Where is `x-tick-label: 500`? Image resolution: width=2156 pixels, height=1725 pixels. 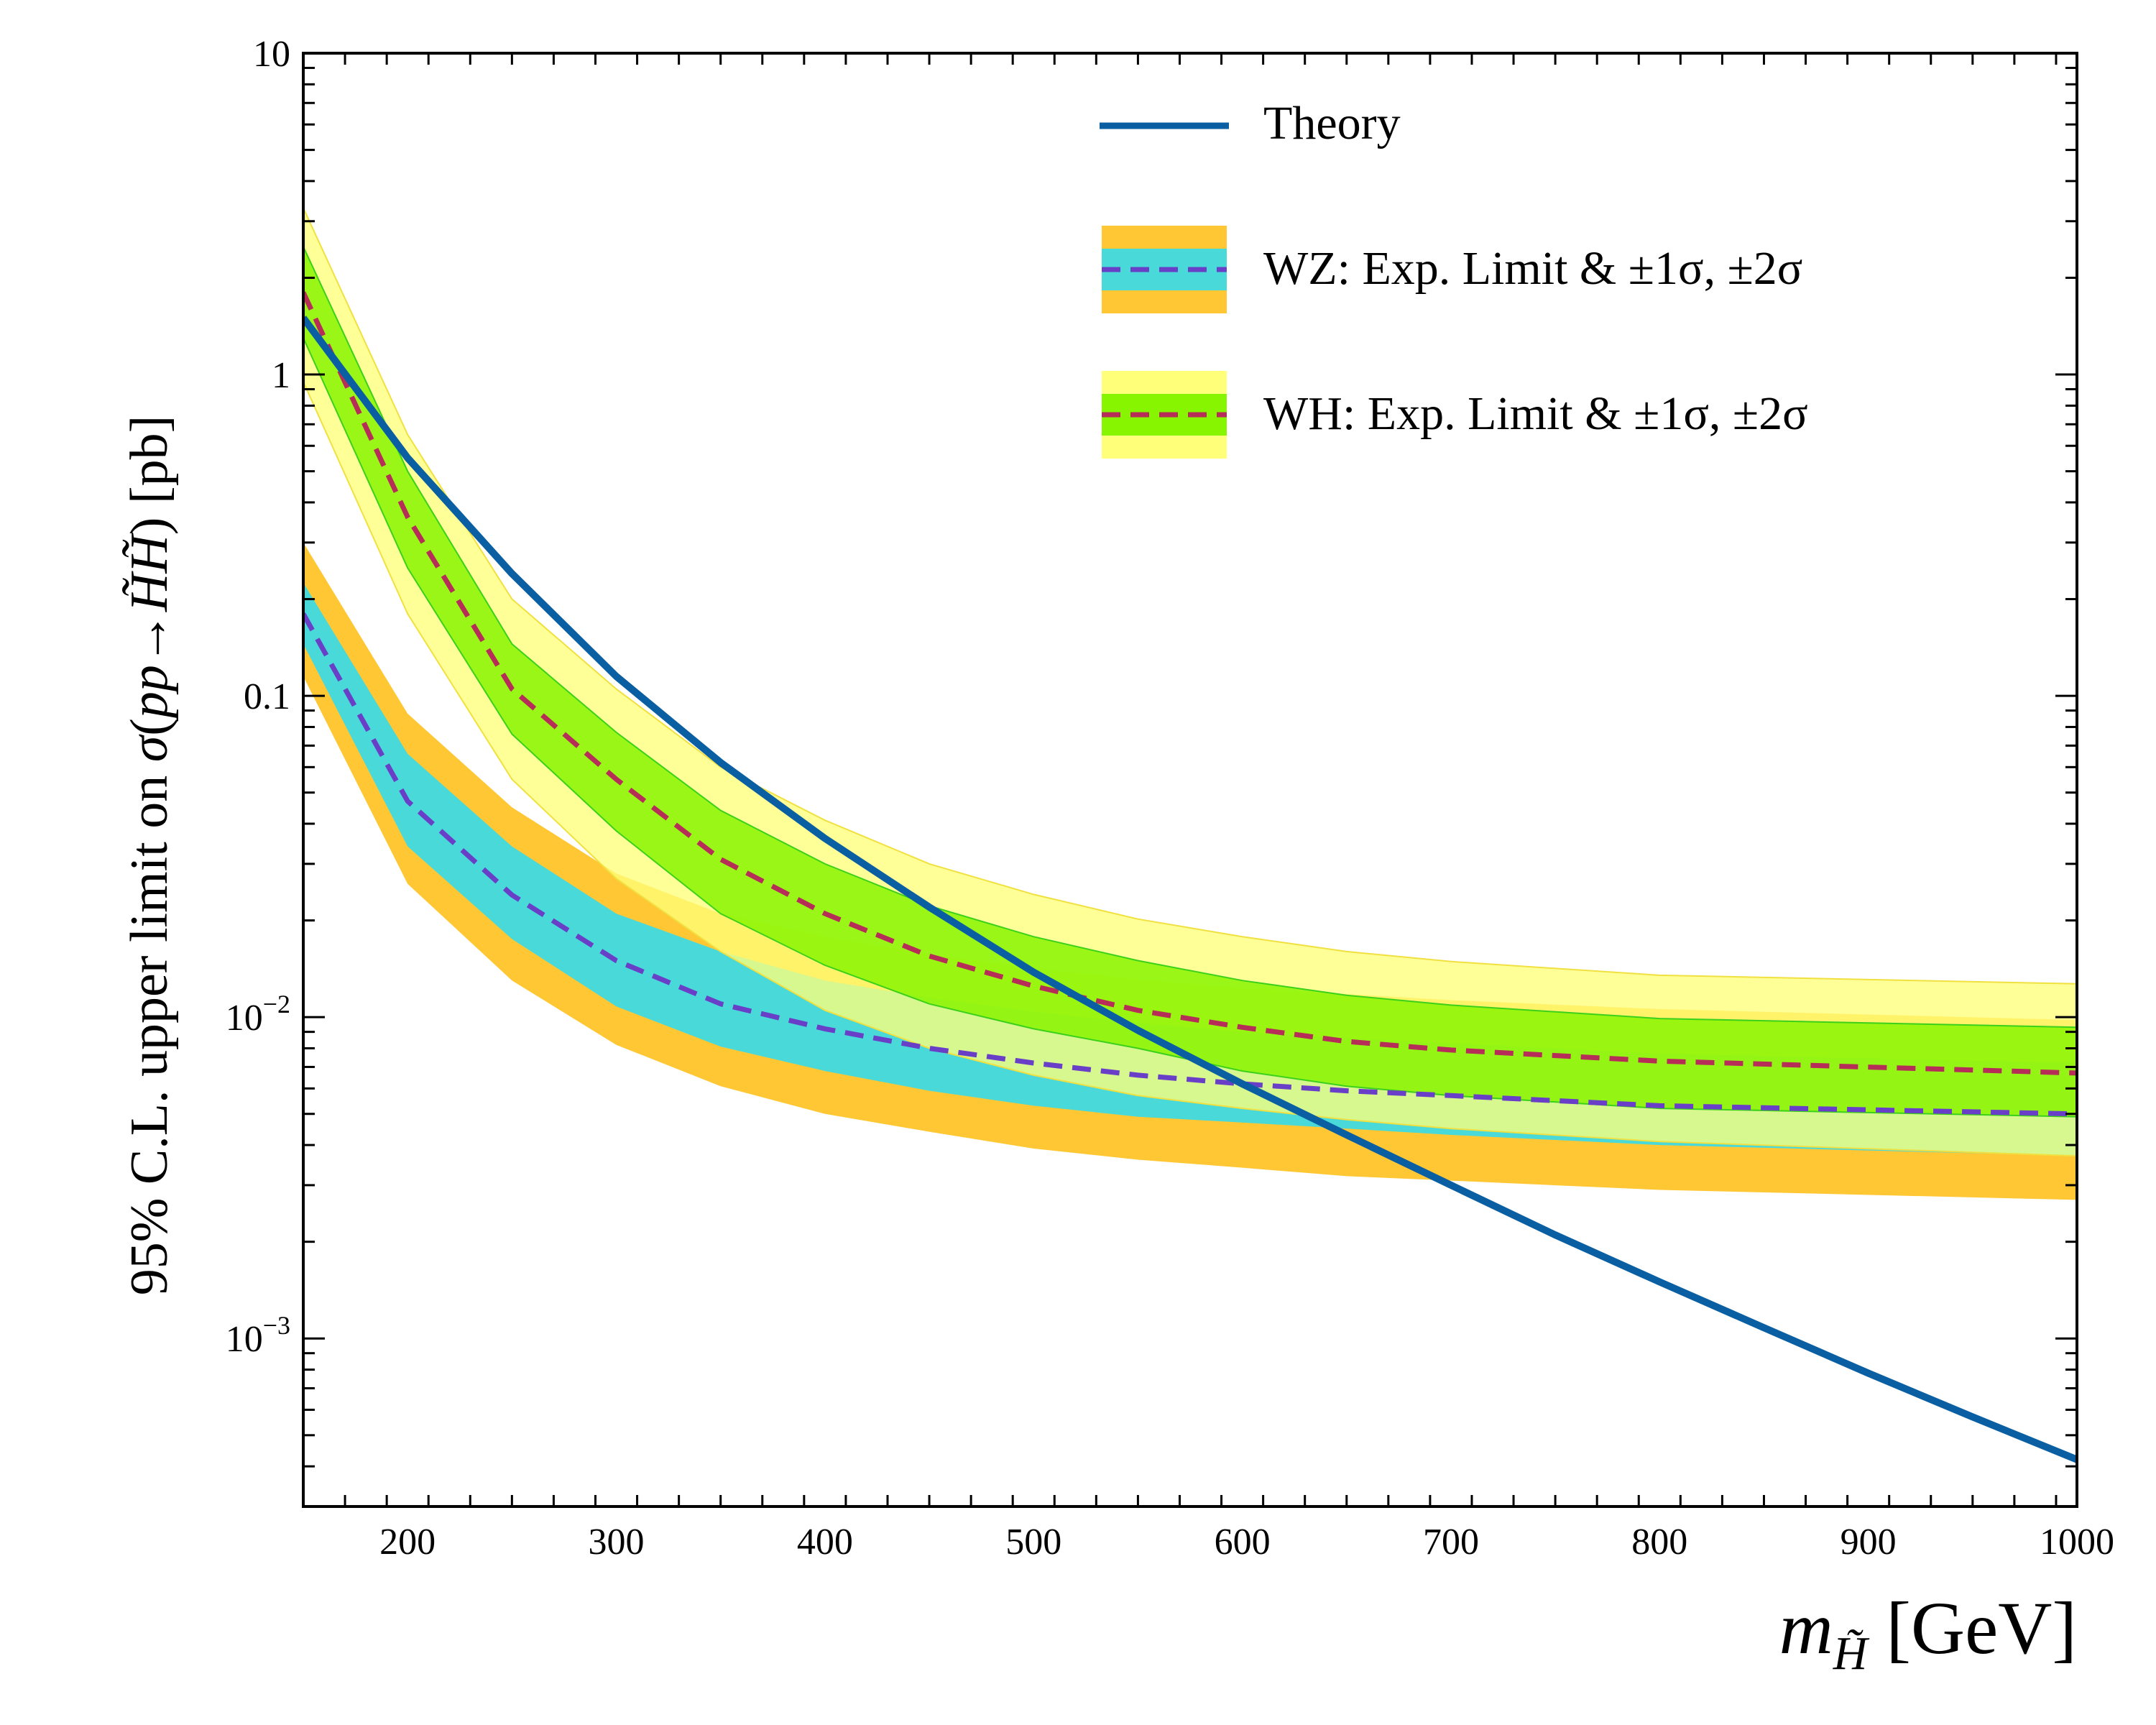 x-tick-label: 500 is located at coordinates (1033, 1542).